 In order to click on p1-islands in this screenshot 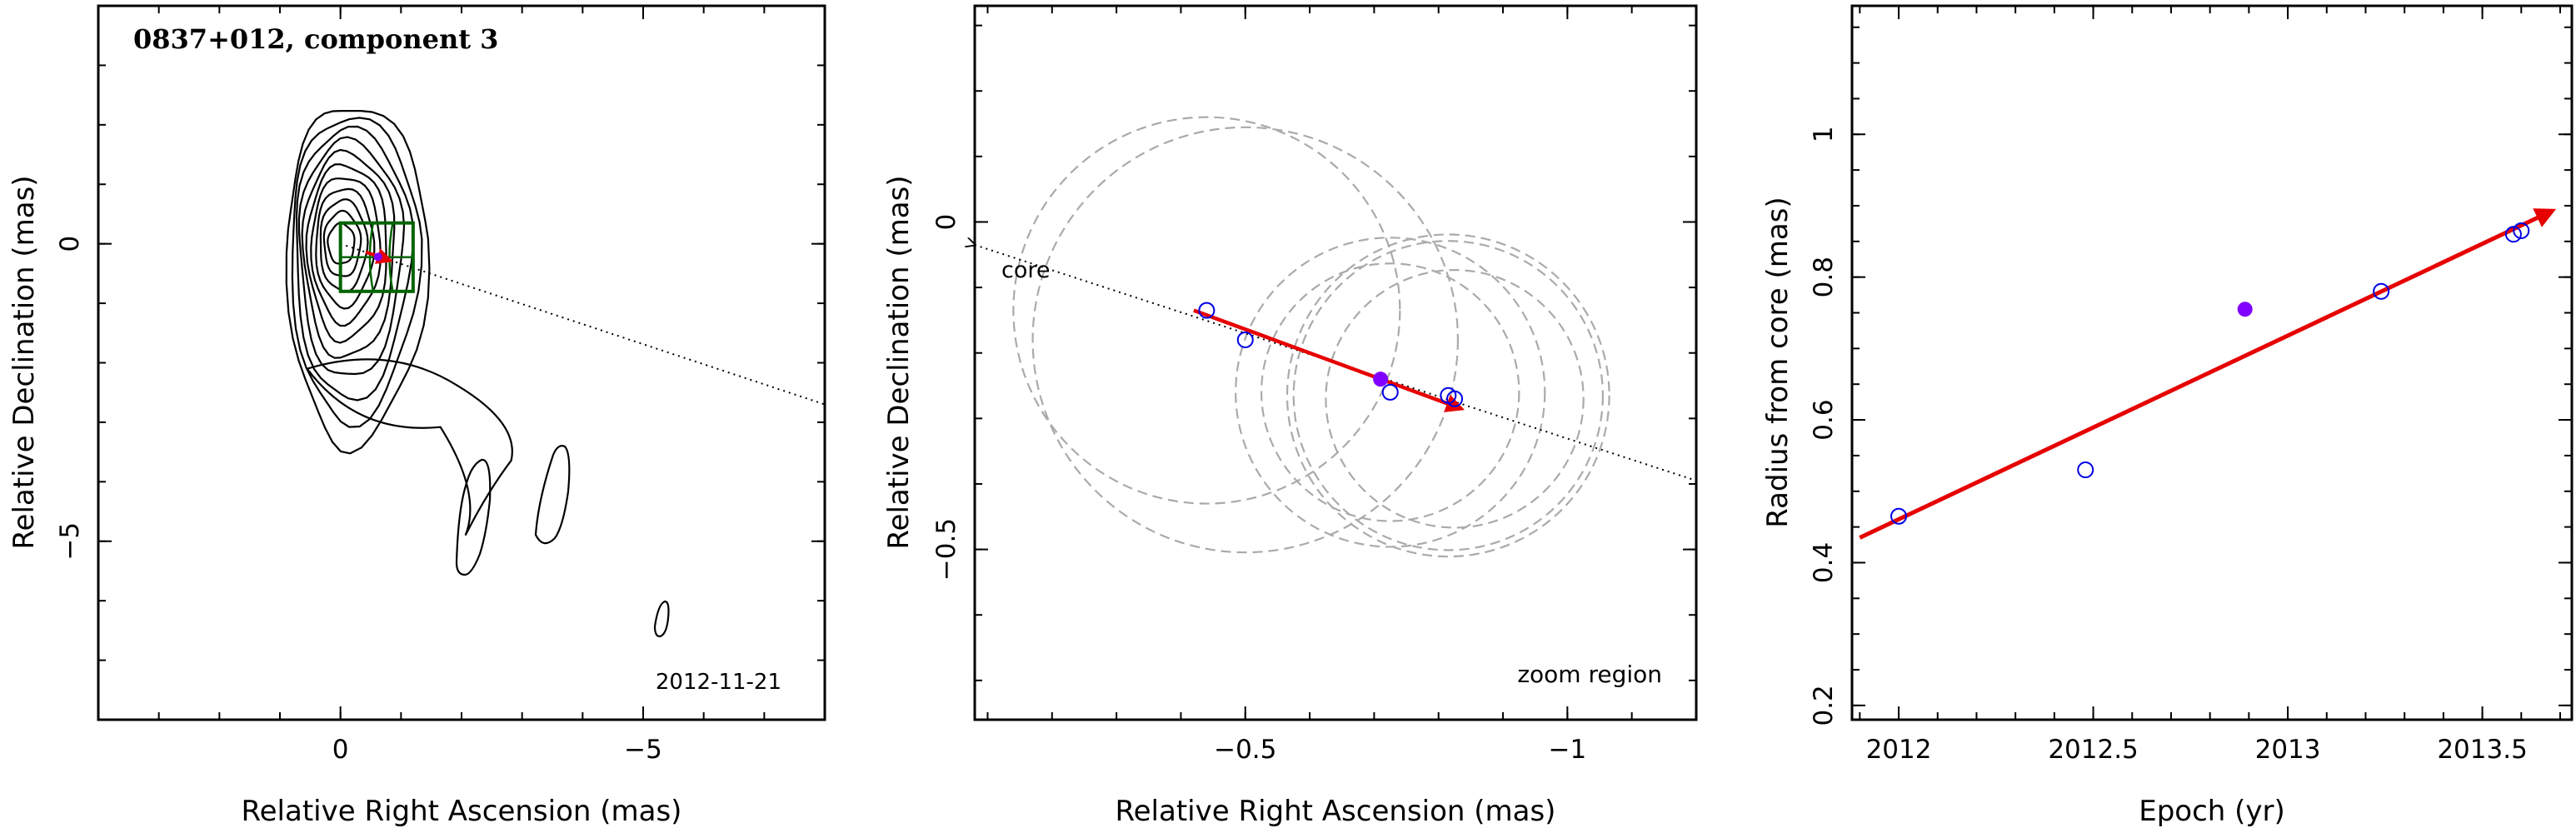, I will do `click(562, 541)`.